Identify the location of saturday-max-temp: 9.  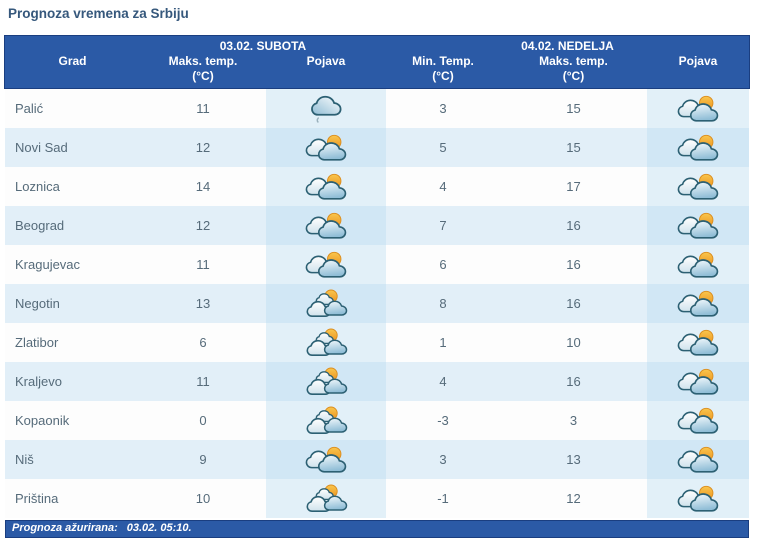
(203, 459).